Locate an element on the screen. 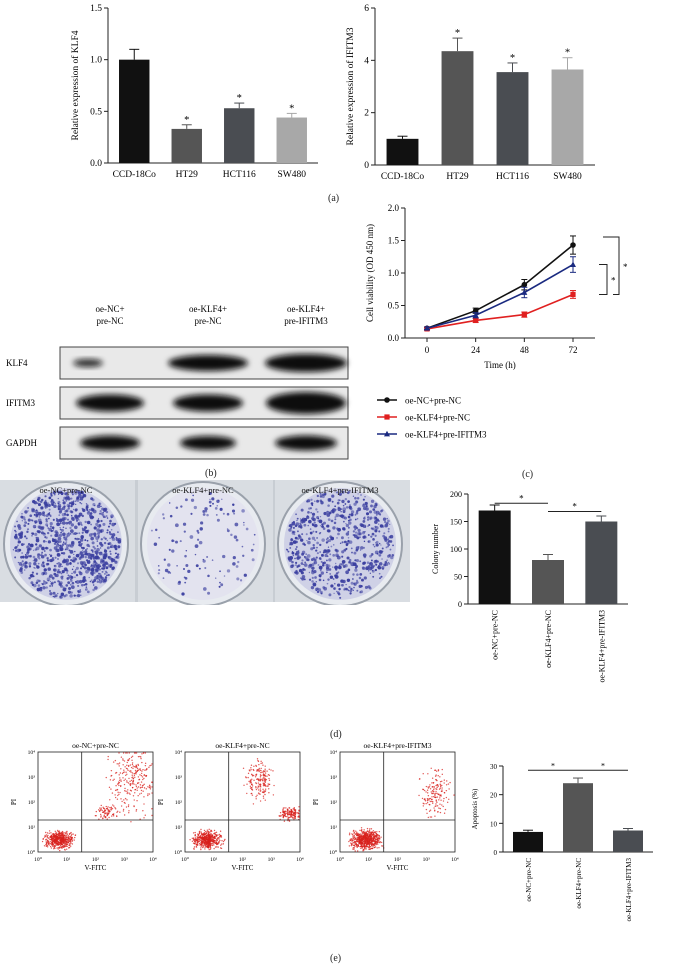 The width and height of the screenshot is (674, 967). flow-x-tick: 10³ is located at coordinates (427, 860).